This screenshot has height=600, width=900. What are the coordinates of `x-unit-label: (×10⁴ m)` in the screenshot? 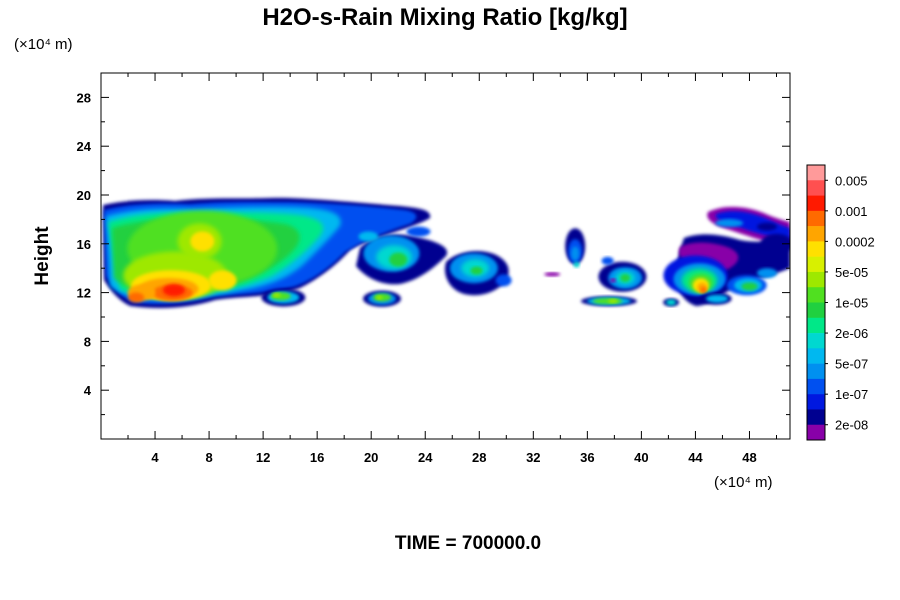 It's located at (743, 482).